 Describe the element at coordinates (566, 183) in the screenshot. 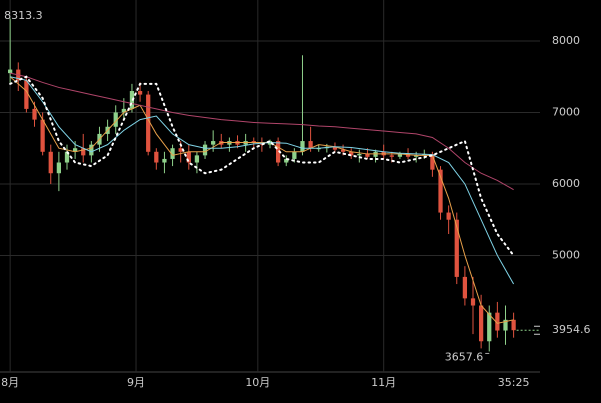

I see `y-tick-label: 6000` at that location.